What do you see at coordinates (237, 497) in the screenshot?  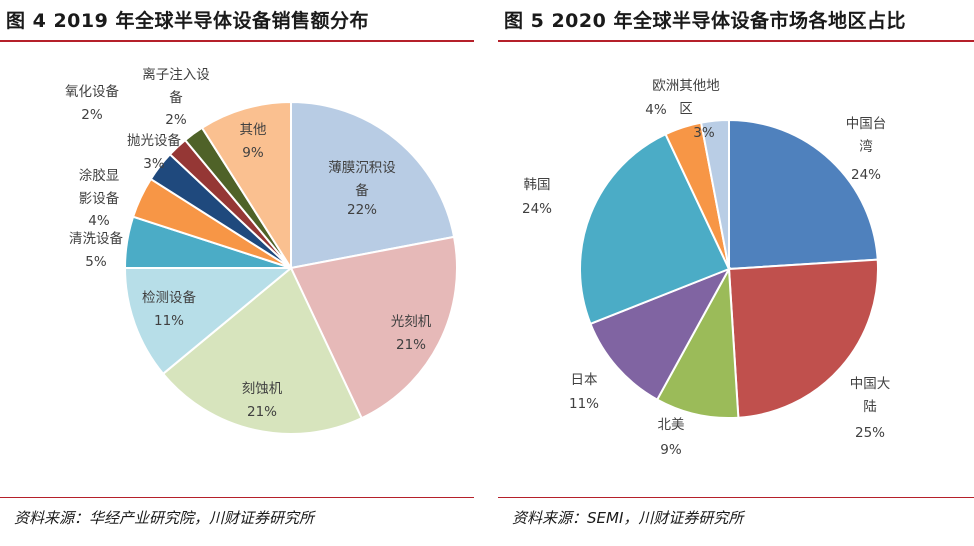 I see `left-source-rule` at bounding box center [237, 497].